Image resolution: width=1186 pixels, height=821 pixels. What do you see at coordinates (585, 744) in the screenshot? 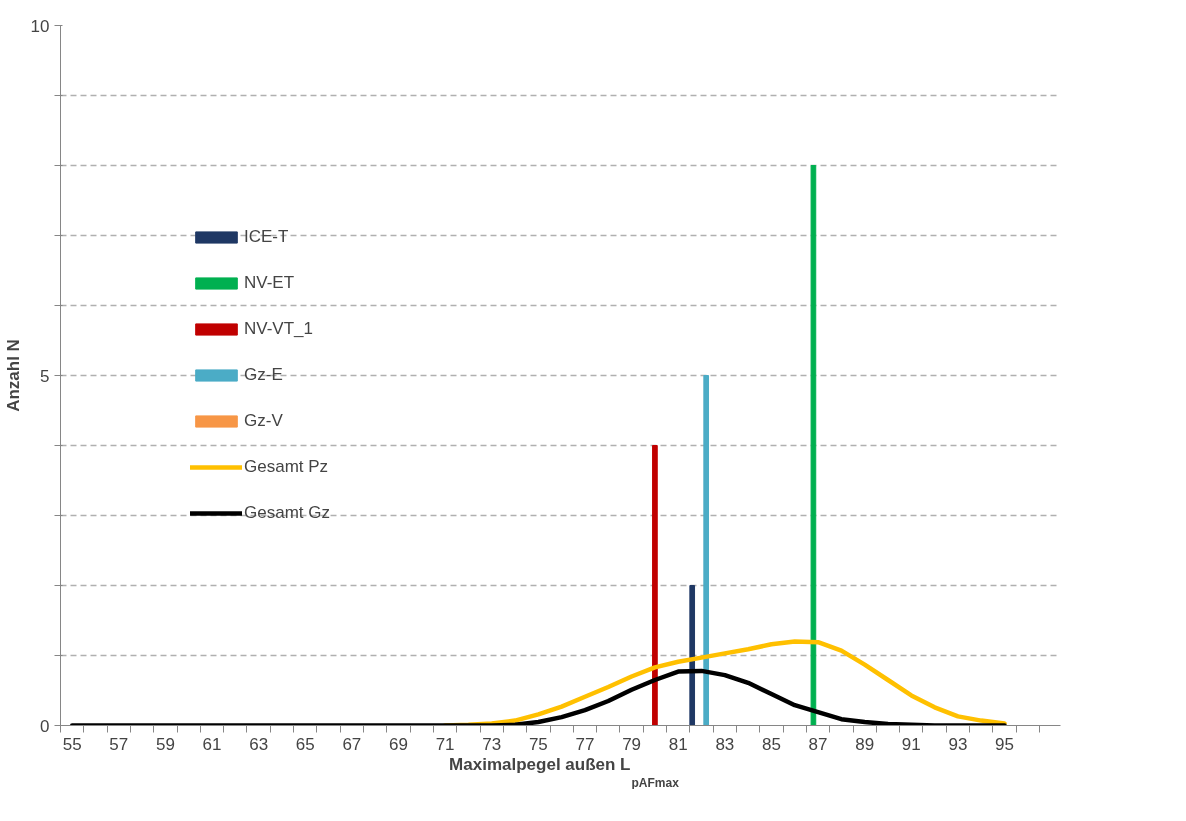
I see `x-tick-label: 77` at bounding box center [585, 744].